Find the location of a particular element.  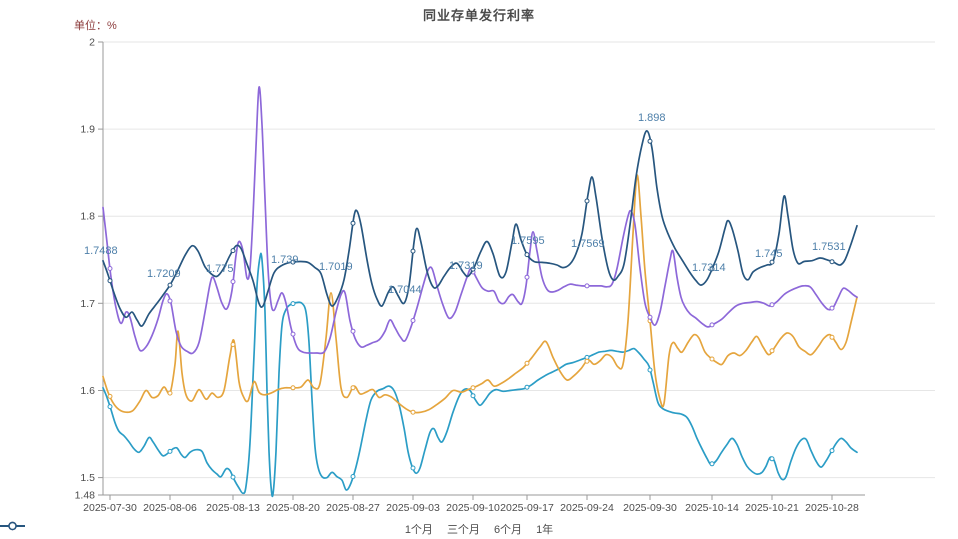

x-axis-label: 2025-09-17 is located at coordinates (527, 508).